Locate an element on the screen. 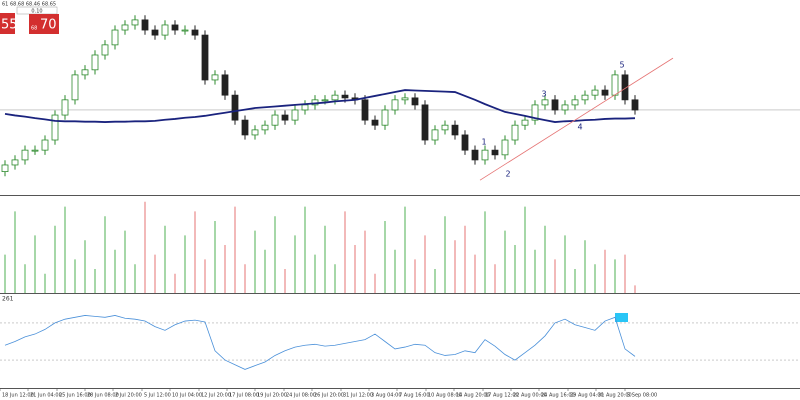 This screenshot has height=400, width=800. x-tick-label: 2 Jul 20:00 is located at coordinates (128, 396).